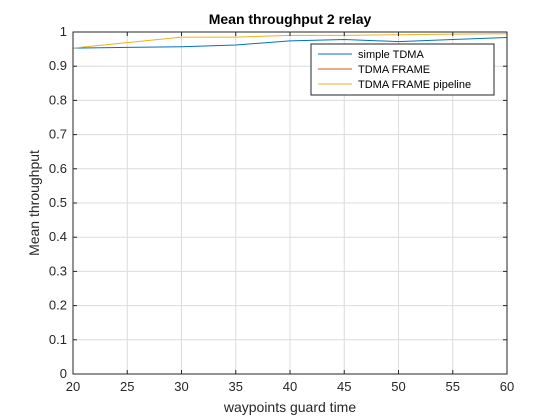 The width and height of the screenshot is (560, 420). What do you see at coordinates (290, 407) in the screenshot?
I see `x-axis-title: waypoints guard time` at bounding box center [290, 407].